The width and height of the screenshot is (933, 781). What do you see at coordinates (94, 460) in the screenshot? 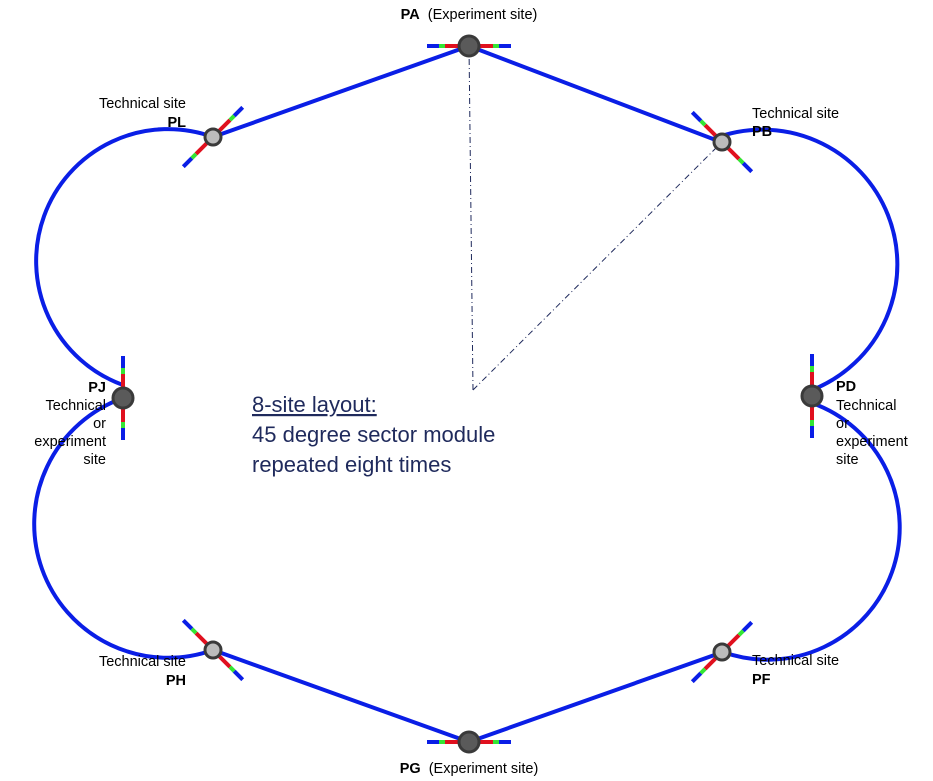
I see `site-desc-pj-4: site` at bounding box center [94, 460].